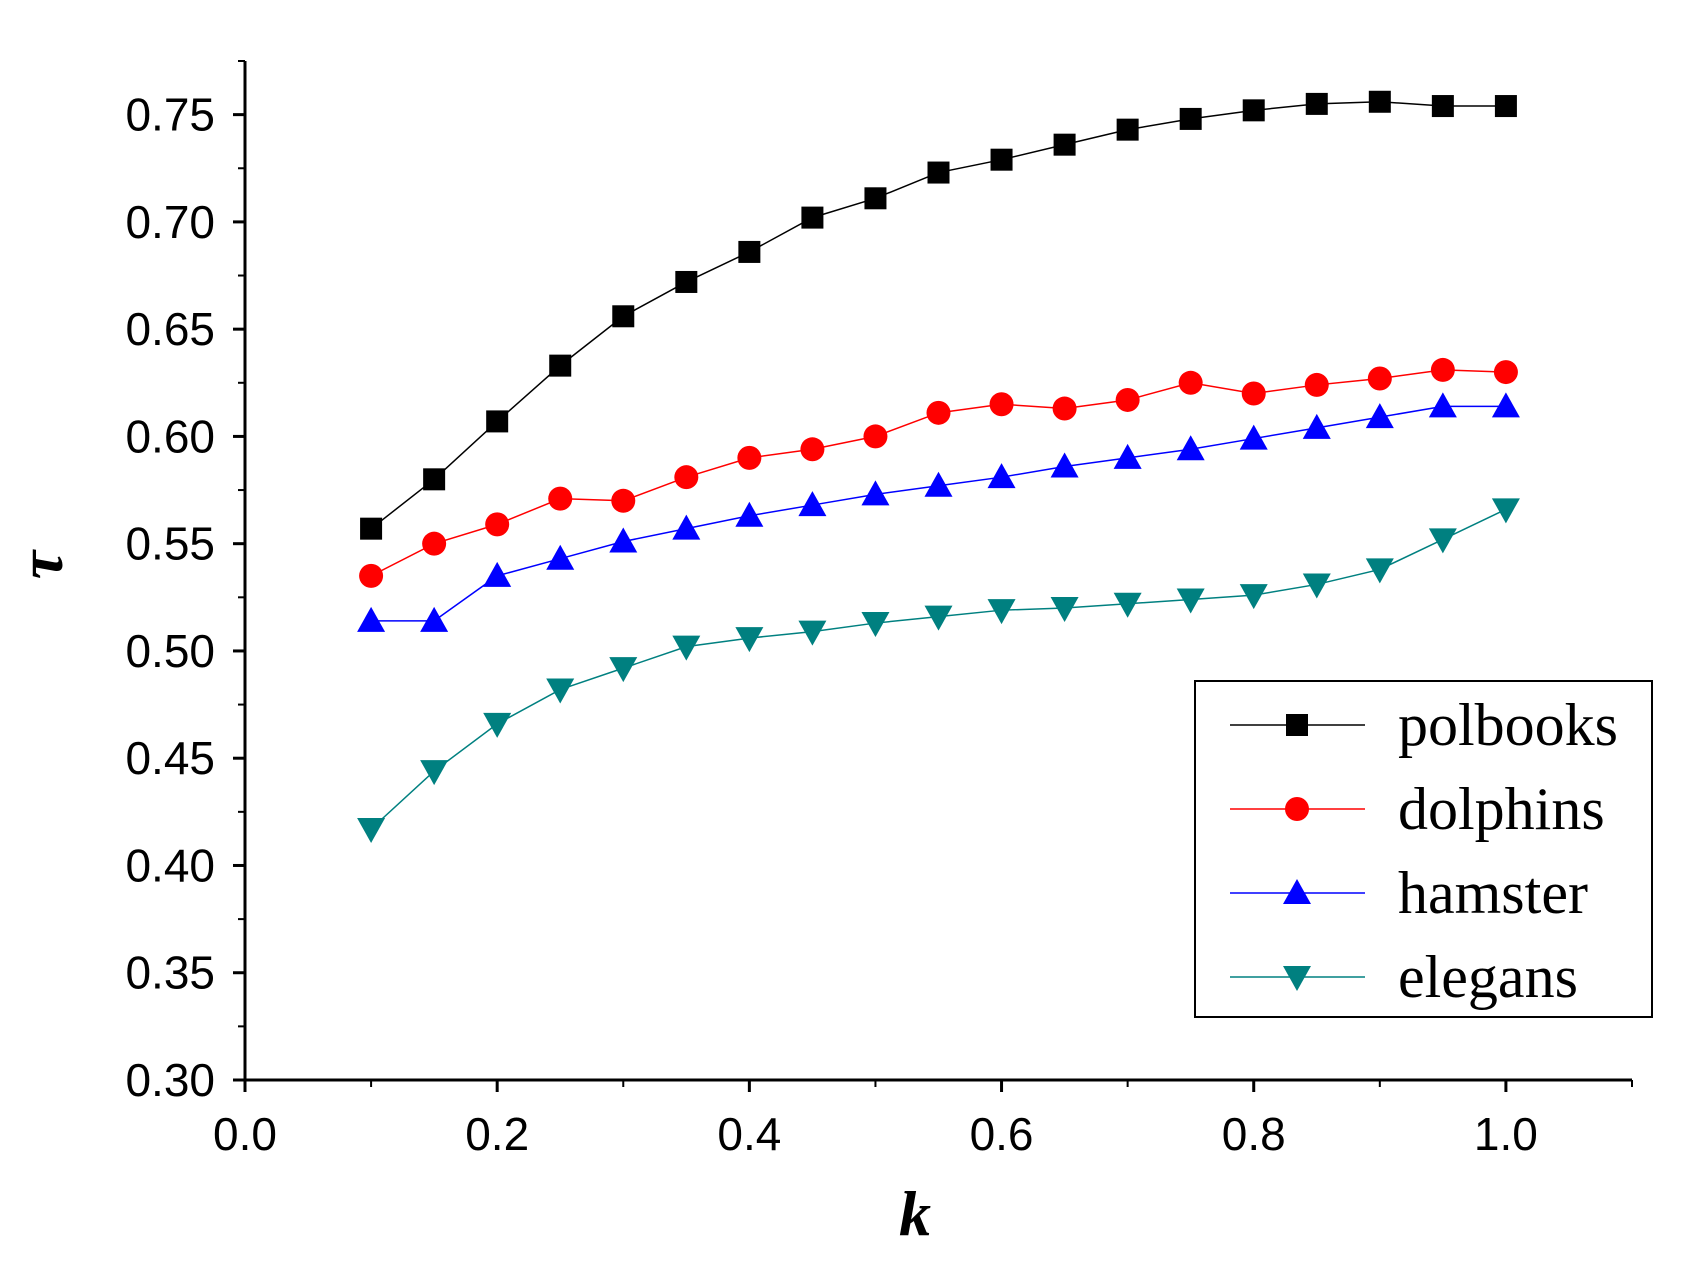 The height and width of the screenshot is (1262, 1691). I want to click on series-line-hamster, so click(938, 513).